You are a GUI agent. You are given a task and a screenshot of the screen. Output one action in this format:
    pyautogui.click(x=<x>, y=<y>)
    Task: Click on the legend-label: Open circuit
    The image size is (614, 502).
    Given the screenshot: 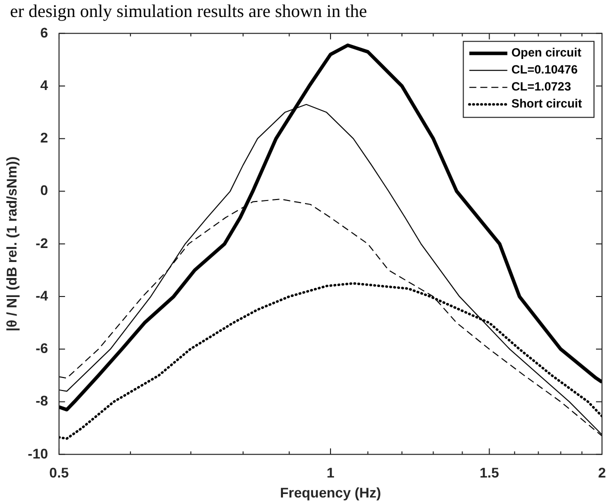 What is the action you would take?
    pyautogui.click(x=546, y=53)
    